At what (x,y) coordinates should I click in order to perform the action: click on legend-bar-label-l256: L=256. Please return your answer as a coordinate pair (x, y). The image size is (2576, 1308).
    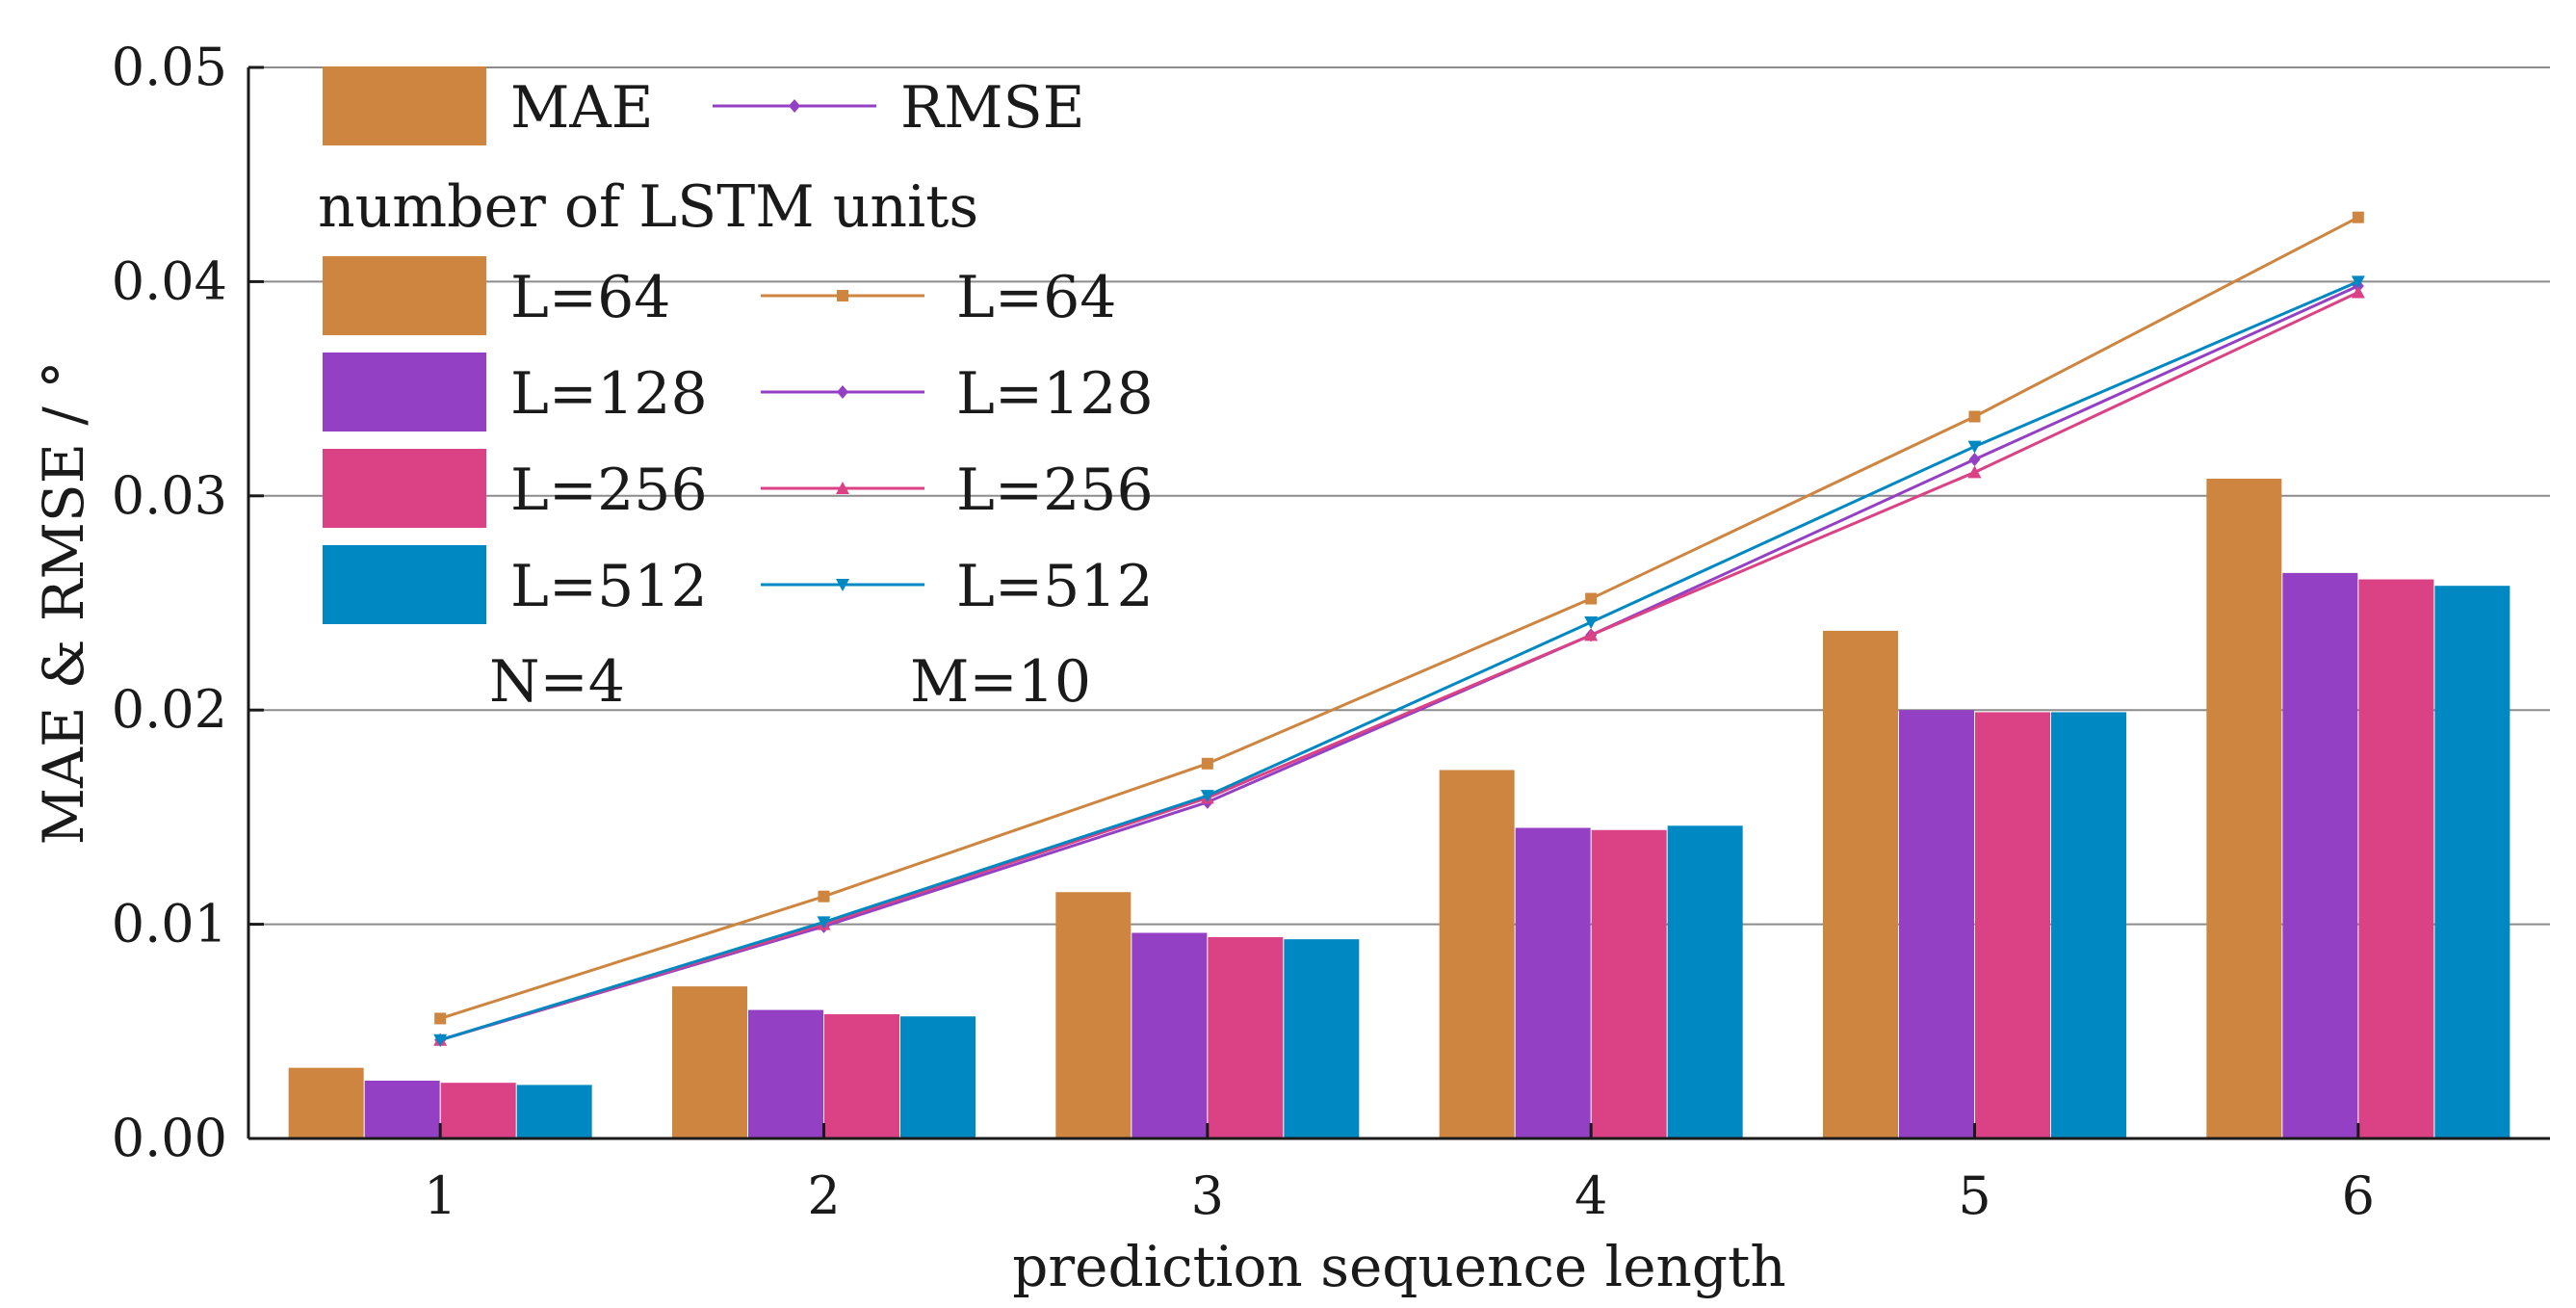
    Looking at the image, I should click on (609, 490).